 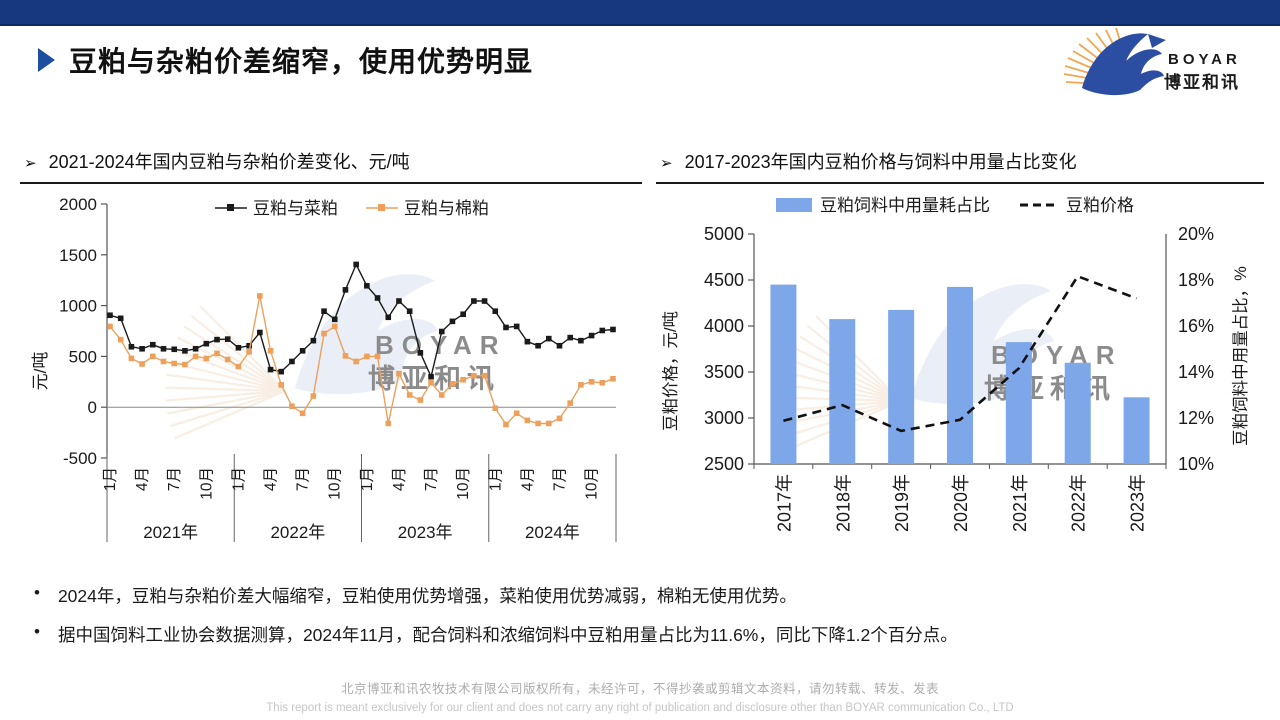 I want to click on svg-text: 豆粕饲料中用量占比，%, so click(x=1240, y=356).